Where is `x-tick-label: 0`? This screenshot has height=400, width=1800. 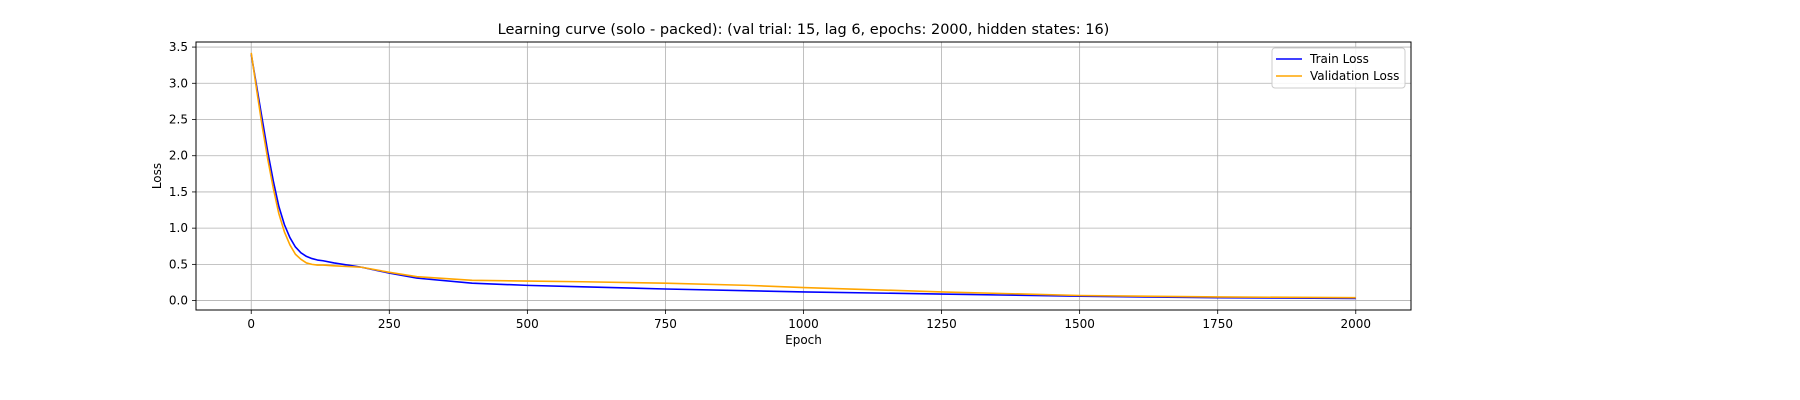 x-tick-label: 0 is located at coordinates (251, 324).